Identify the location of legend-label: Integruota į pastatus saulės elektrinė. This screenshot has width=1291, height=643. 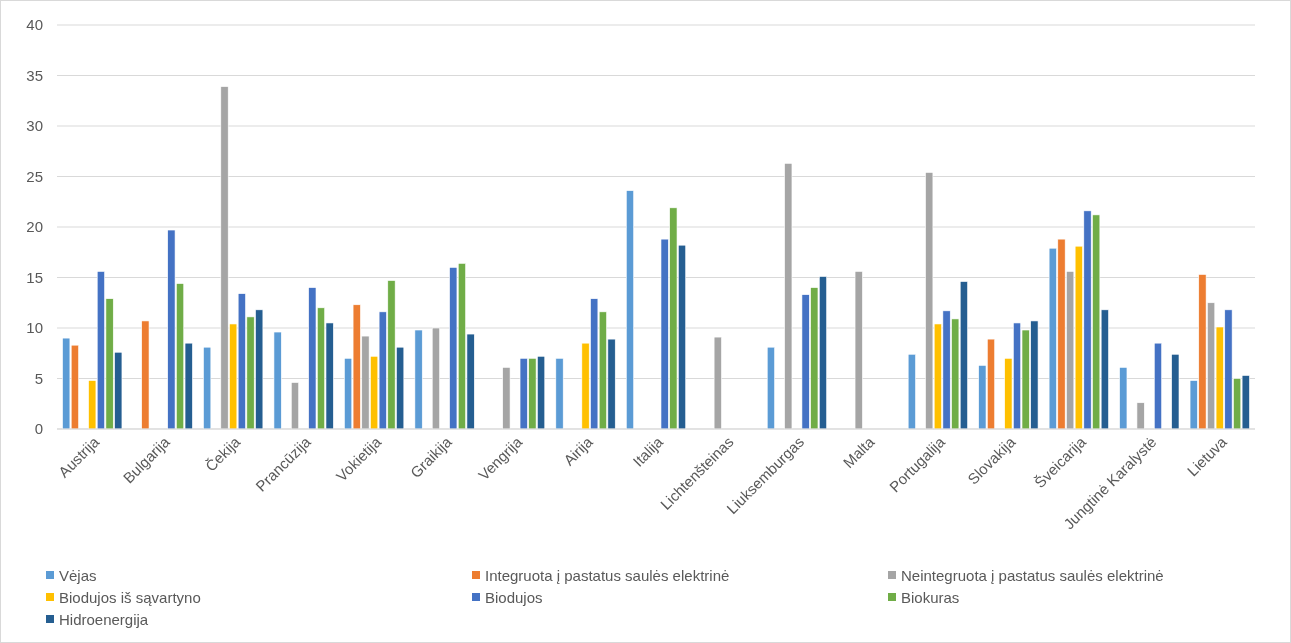
(607, 576).